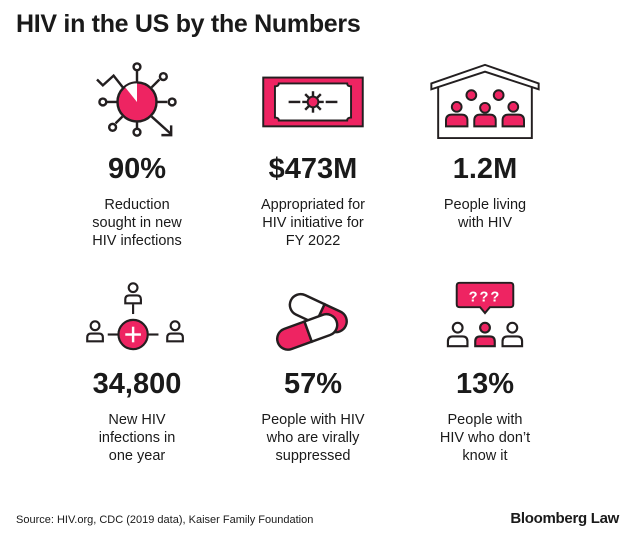 The image size is (633, 538). What do you see at coordinates (137, 223) in the screenshot?
I see `stat-description: Reduction sought in new HIV infections` at bounding box center [137, 223].